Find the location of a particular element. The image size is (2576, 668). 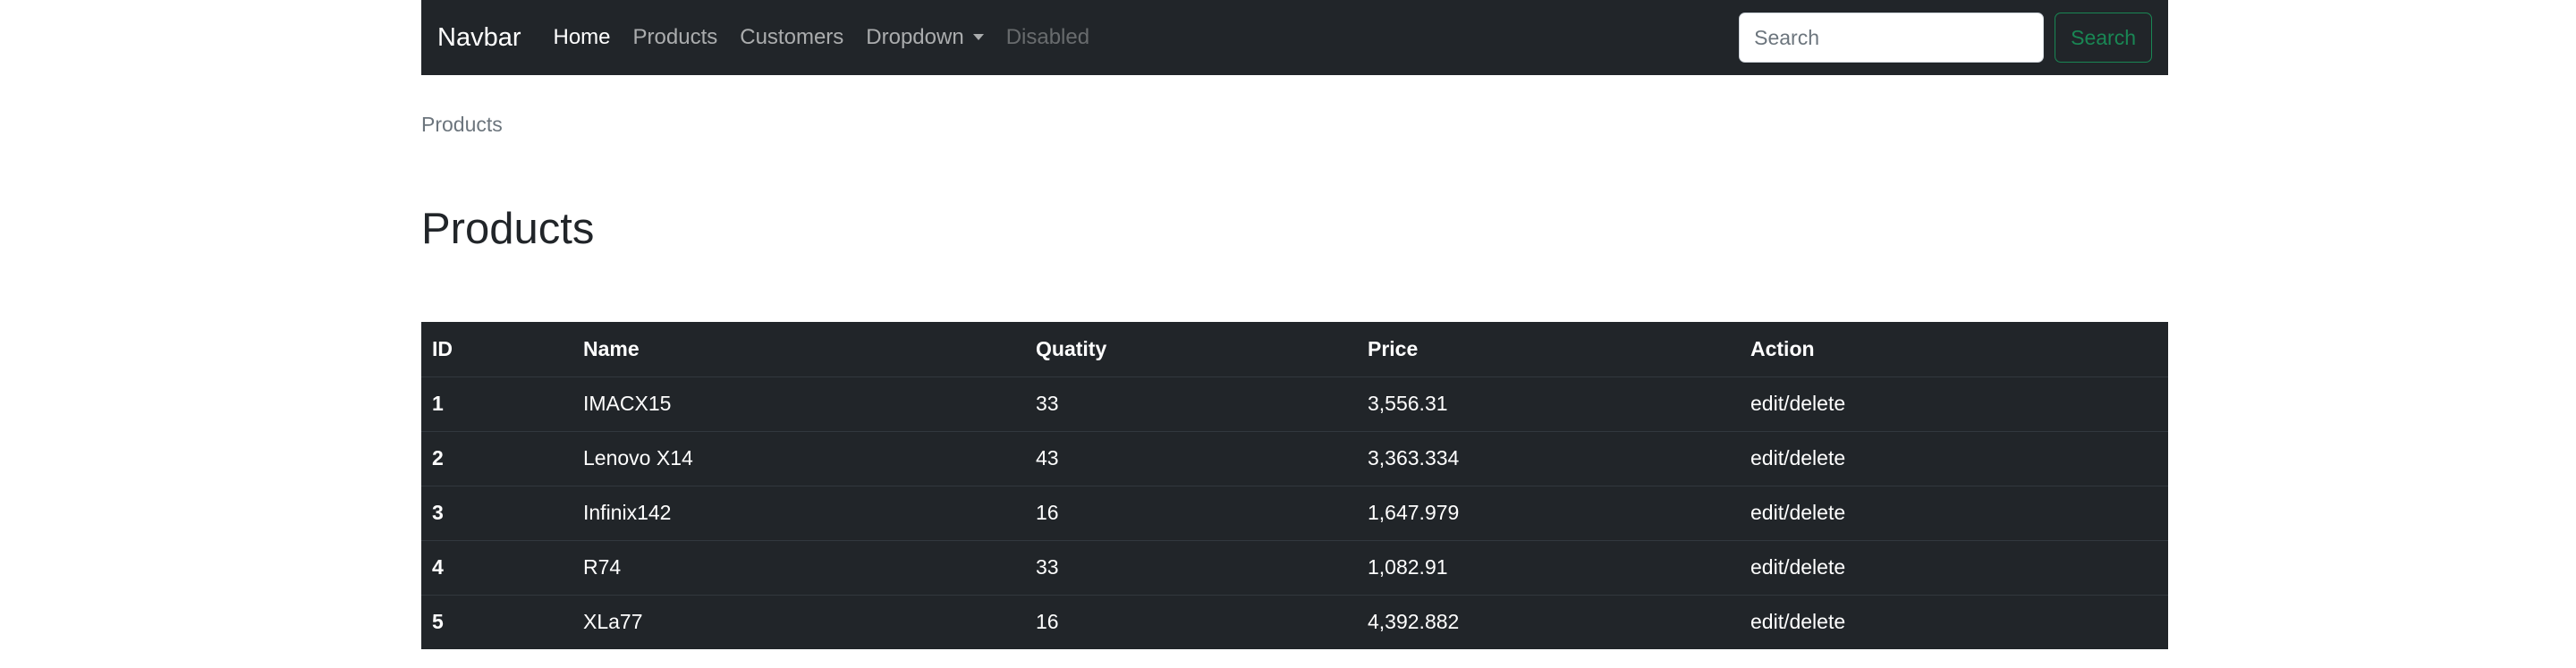

cell-id: 1 is located at coordinates (496, 404).